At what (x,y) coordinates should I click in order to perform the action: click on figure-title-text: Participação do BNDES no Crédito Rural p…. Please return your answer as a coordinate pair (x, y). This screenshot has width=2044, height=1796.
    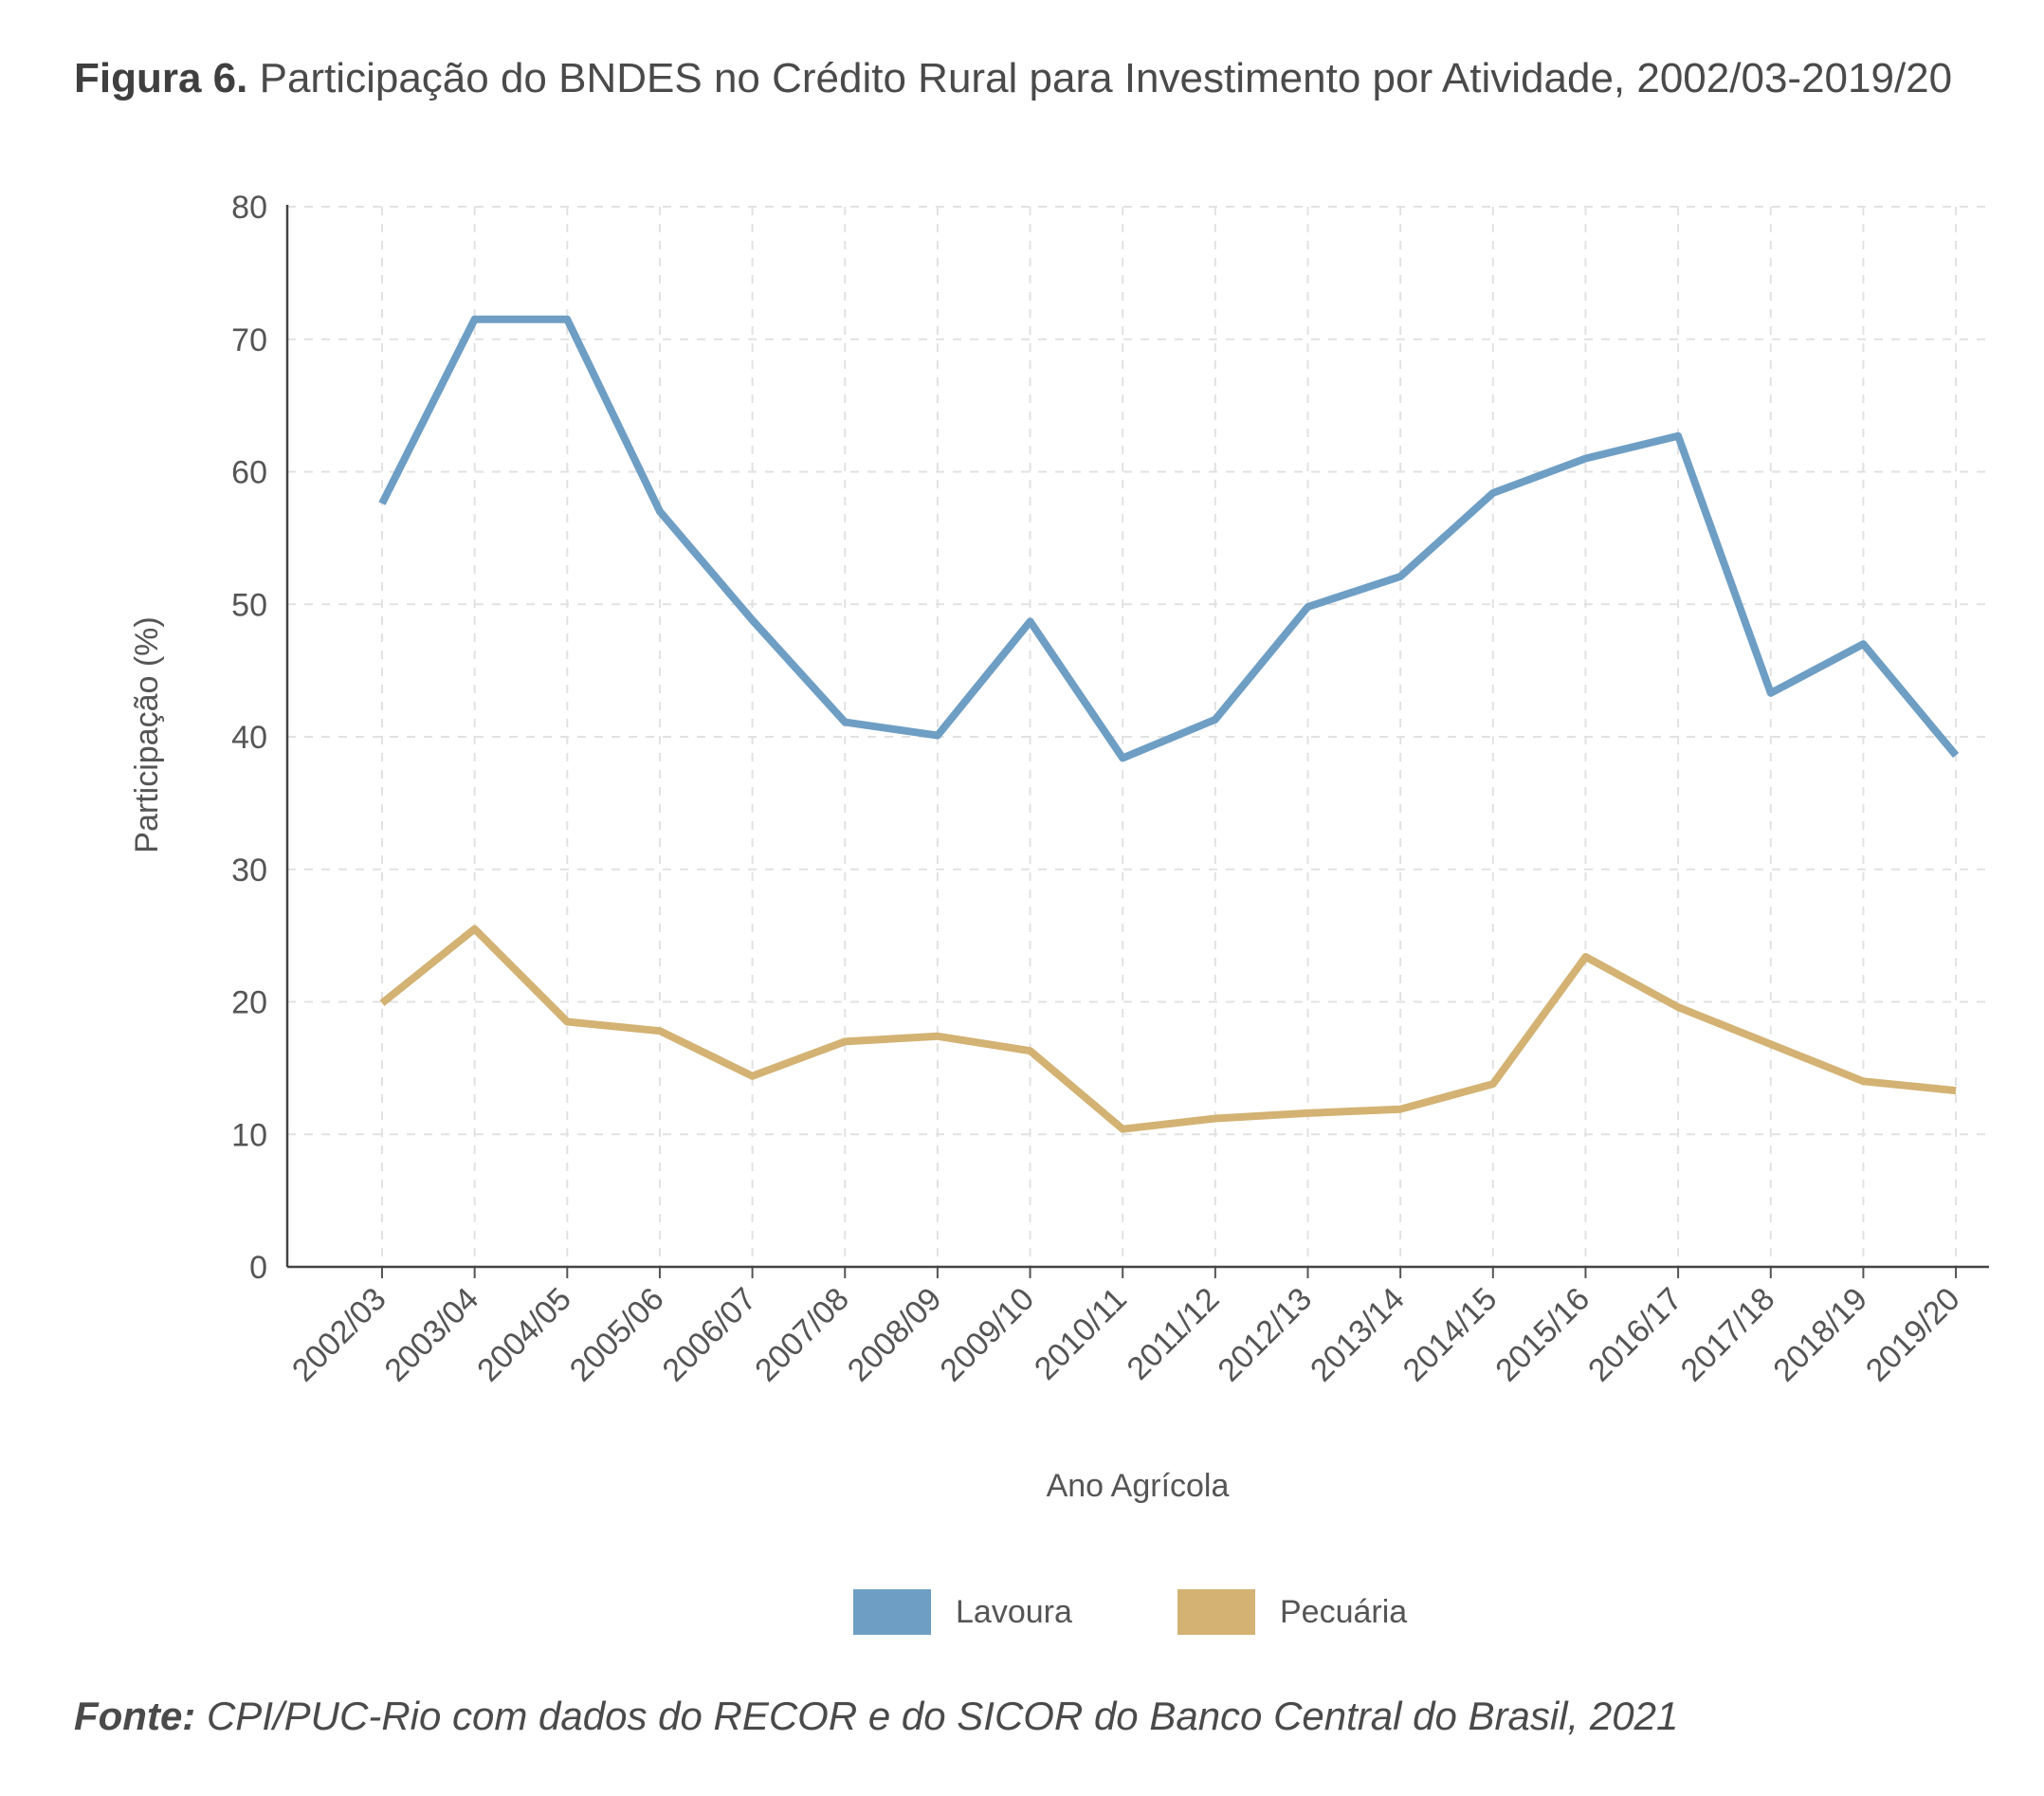
    Looking at the image, I should click on (1106, 78).